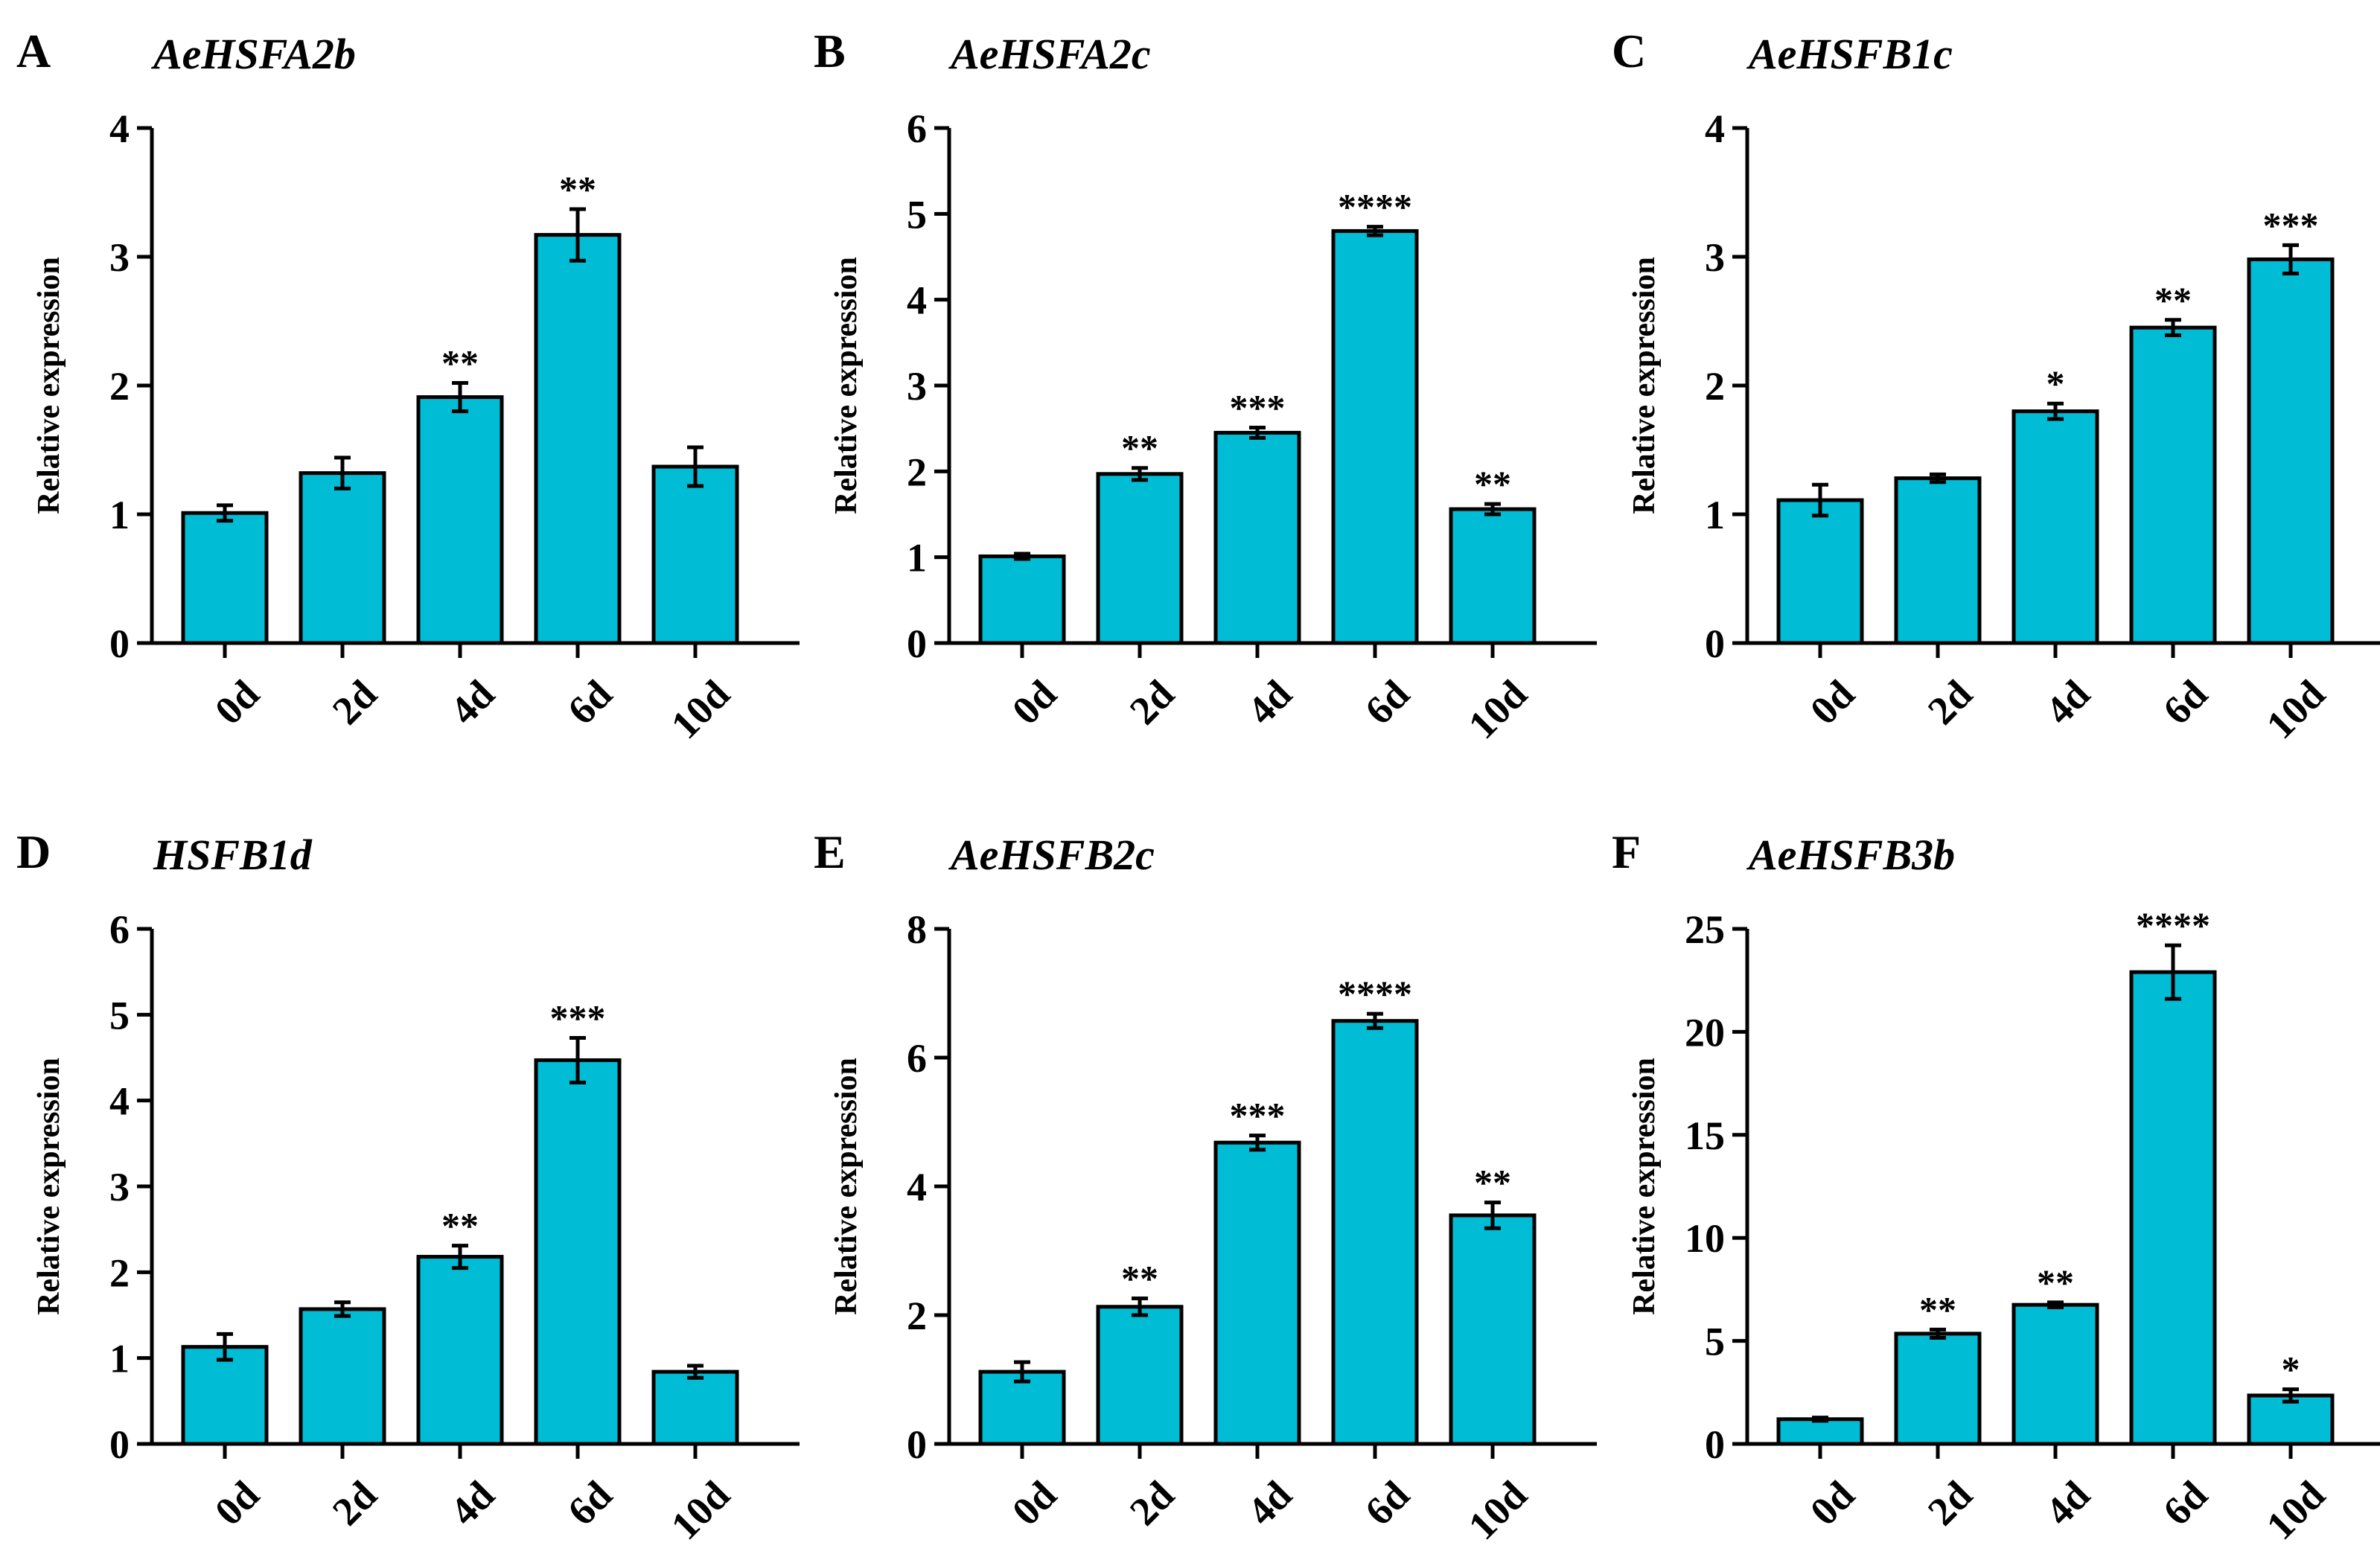  Describe the element at coordinates (1705, 1238) in the screenshot. I see `y-tick-label: 10` at that location.